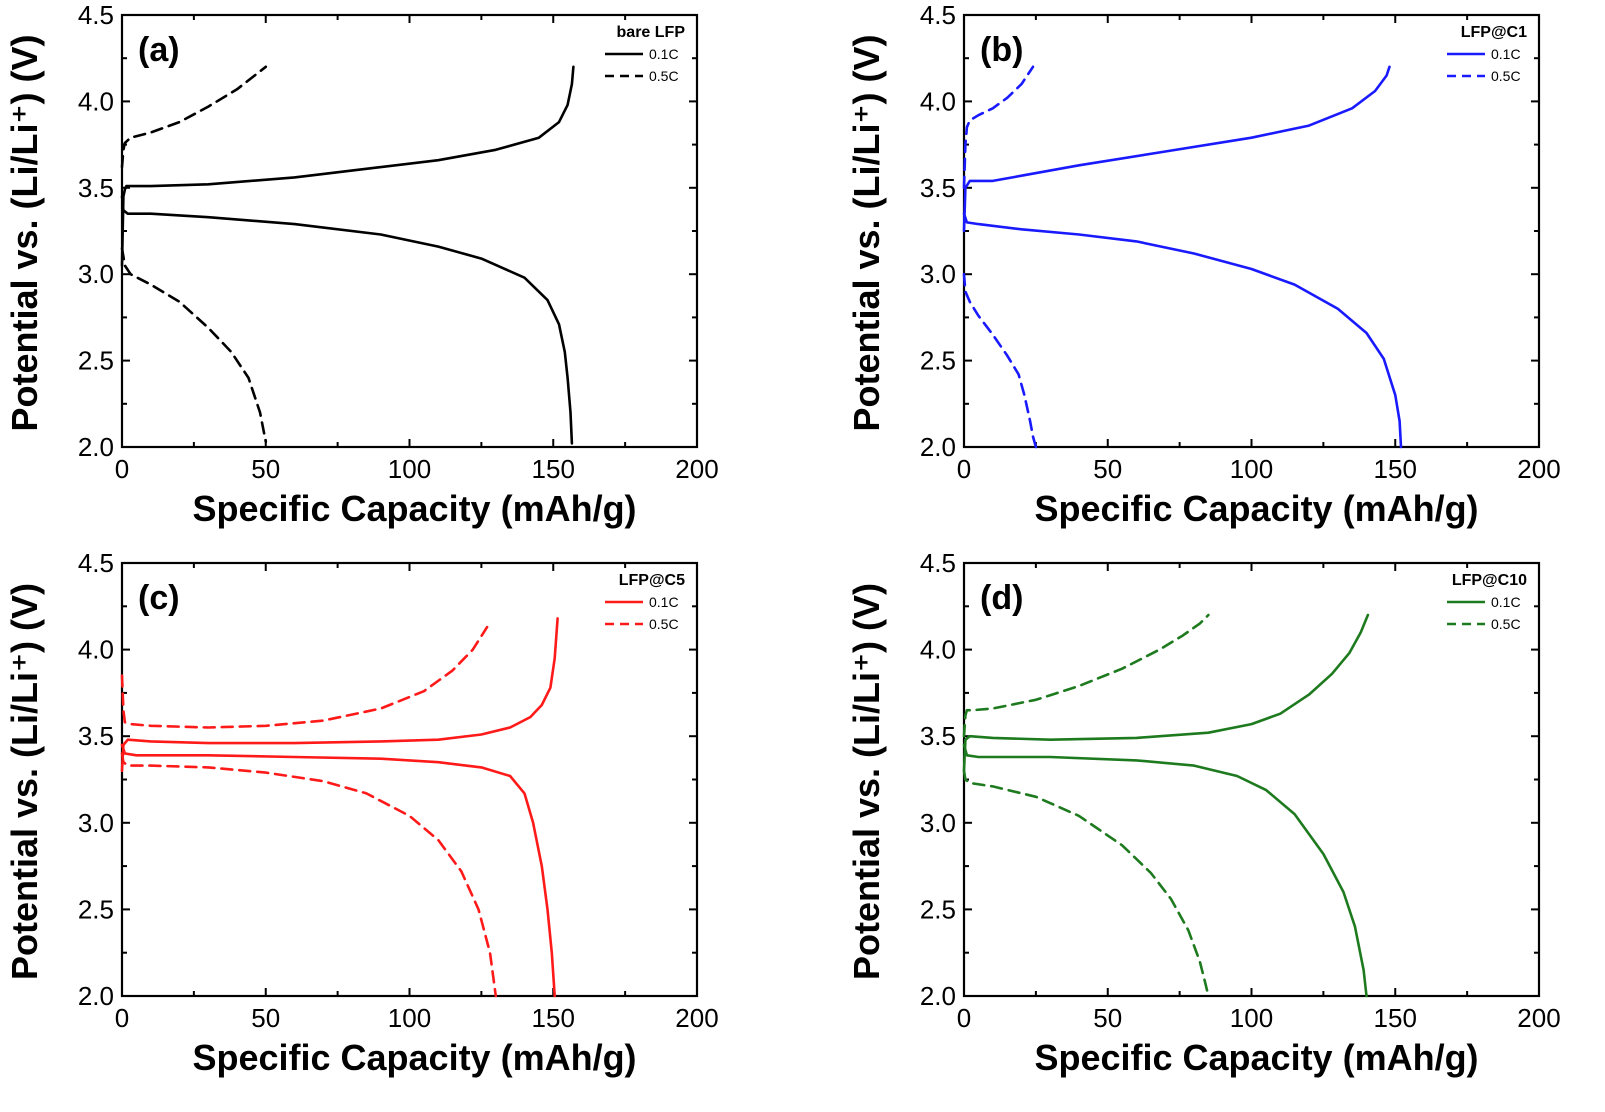 The height and width of the screenshot is (1112, 1605). What do you see at coordinates (159, 598) in the screenshot?
I see `panel-label: (c)` at bounding box center [159, 598].